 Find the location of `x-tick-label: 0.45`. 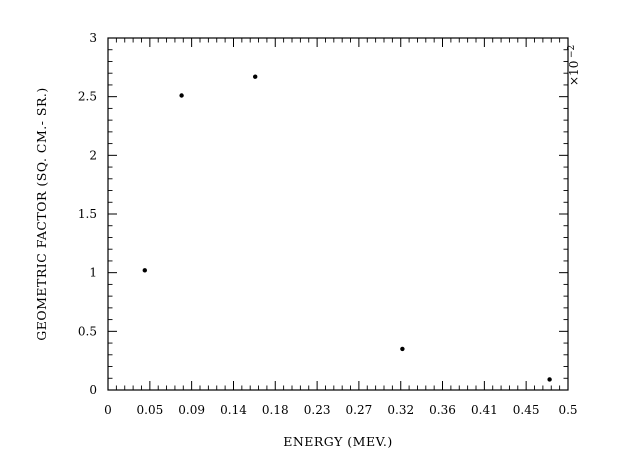

x-tick-label: 0.45 is located at coordinates (526, 410).